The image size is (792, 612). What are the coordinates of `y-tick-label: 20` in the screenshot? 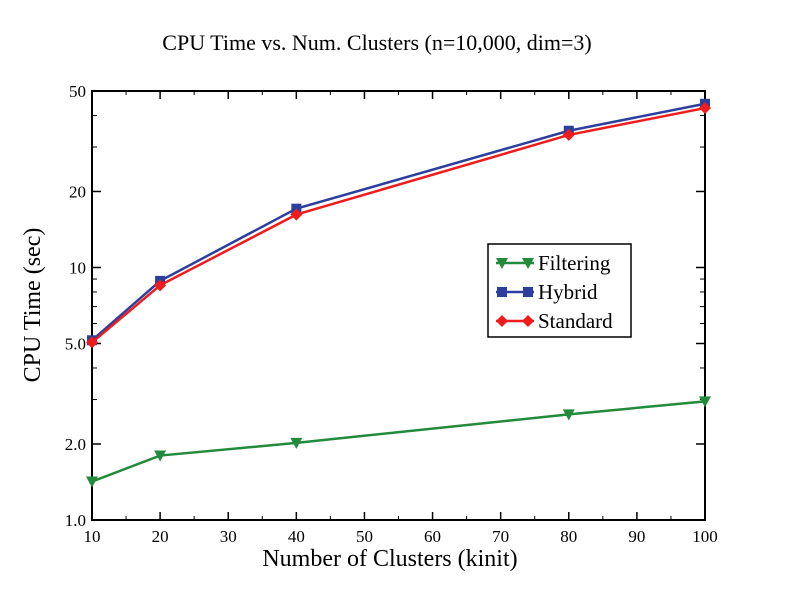 It's located at (77, 191).